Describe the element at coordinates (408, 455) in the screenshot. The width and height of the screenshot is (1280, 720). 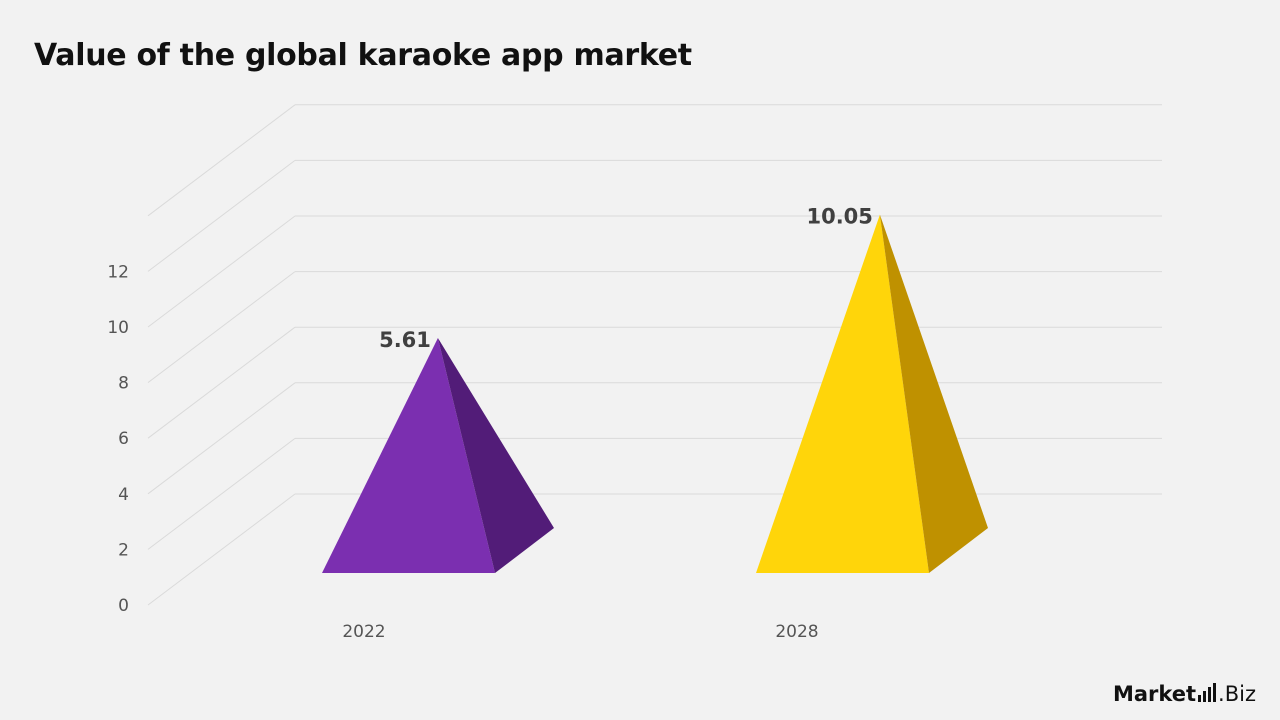
I see `pyramid-front-2022` at that location.